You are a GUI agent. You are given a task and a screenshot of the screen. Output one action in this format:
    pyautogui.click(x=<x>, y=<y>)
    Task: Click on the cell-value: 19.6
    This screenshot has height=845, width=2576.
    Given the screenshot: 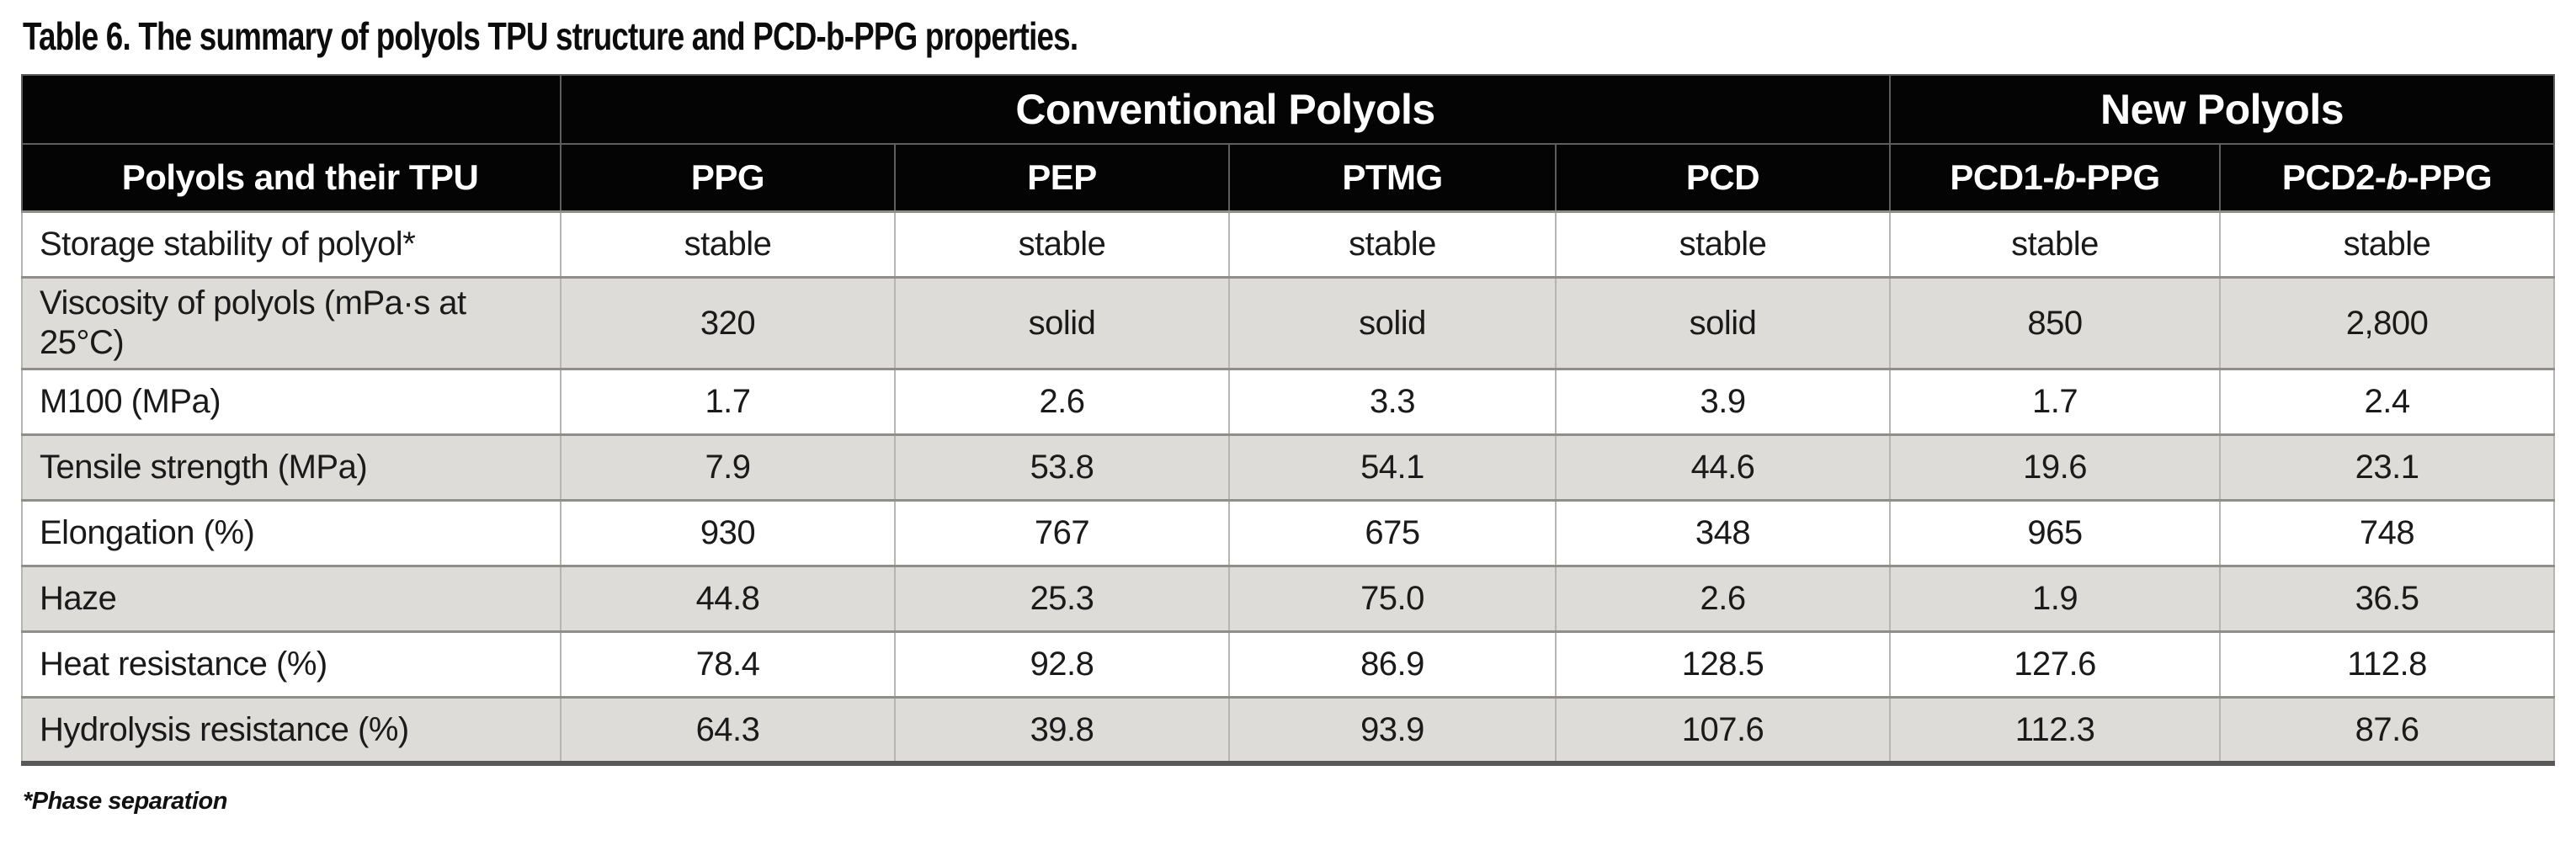 What is the action you would take?
    pyautogui.click(x=2056, y=467)
    